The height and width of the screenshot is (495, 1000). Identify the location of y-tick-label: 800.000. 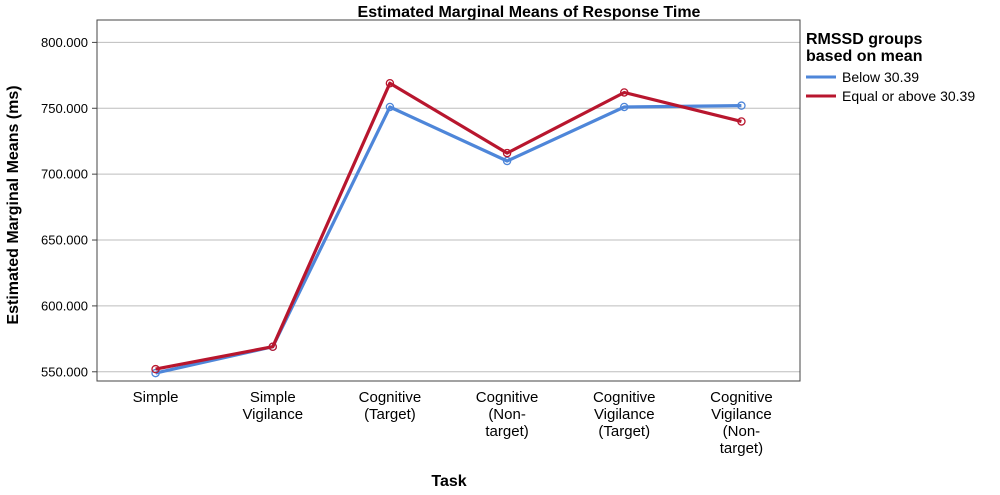
(64, 42).